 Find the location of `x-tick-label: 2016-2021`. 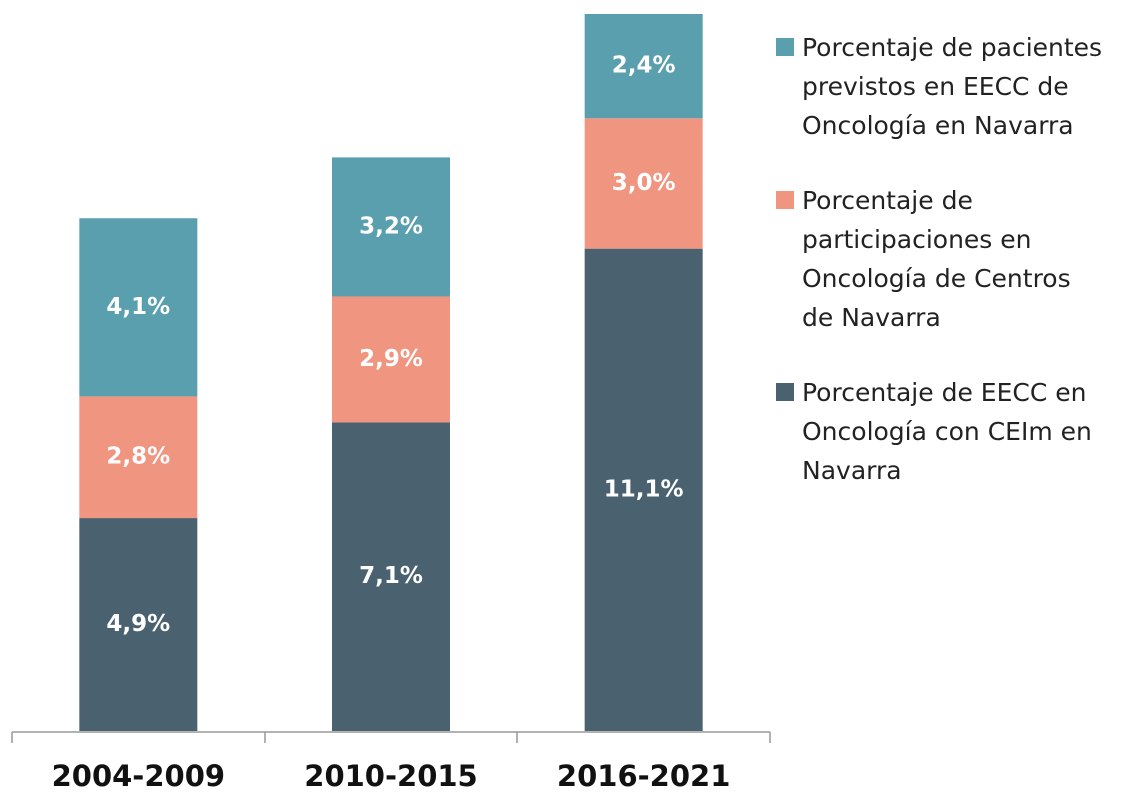

x-tick-label: 2016-2021 is located at coordinates (643, 775).